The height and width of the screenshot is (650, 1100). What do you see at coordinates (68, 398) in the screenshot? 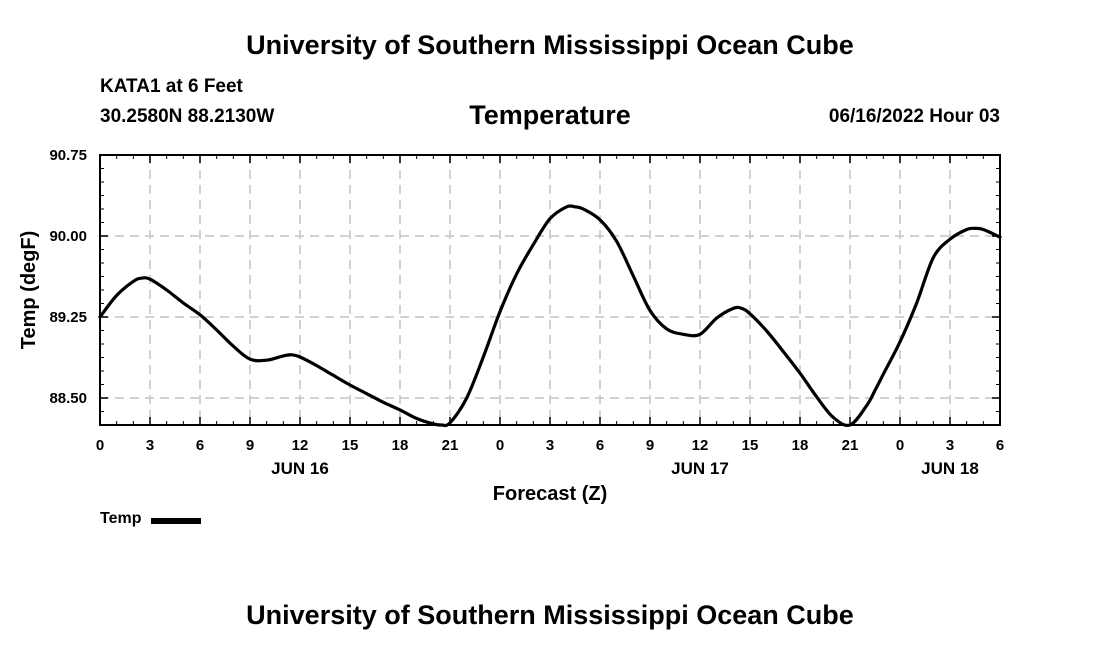
I see `y-tick-label: 88.50` at bounding box center [68, 398].